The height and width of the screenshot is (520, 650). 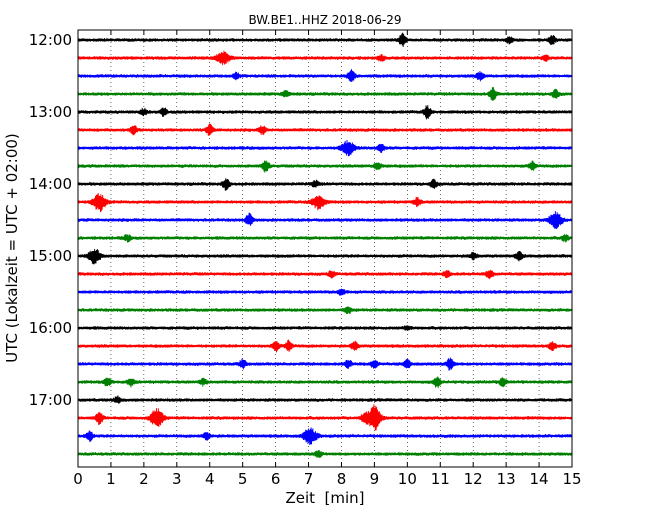 What do you see at coordinates (440, 479) in the screenshot?
I see `x-tick-label: 11` at bounding box center [440, 479].